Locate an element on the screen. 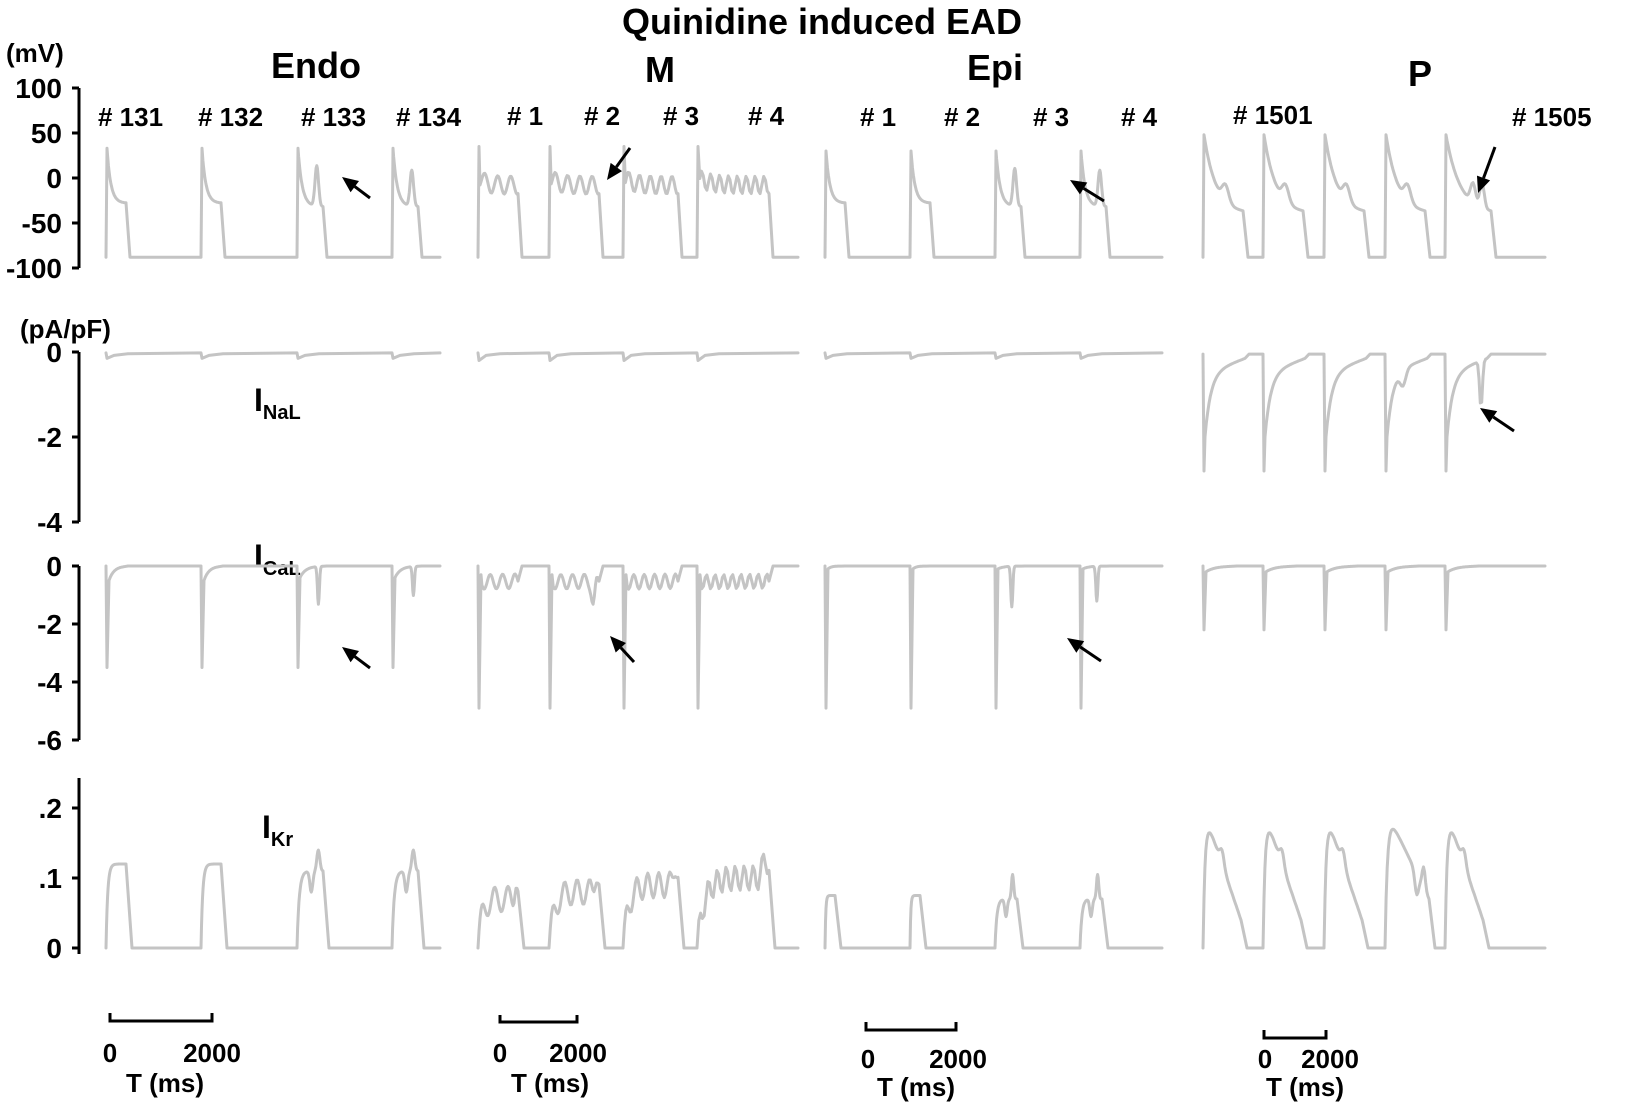 The width and height of the screenshot is (1645, 1103). scale-bar-p: 0 2000 T (ms) is located at coordinates (1308, 1066).